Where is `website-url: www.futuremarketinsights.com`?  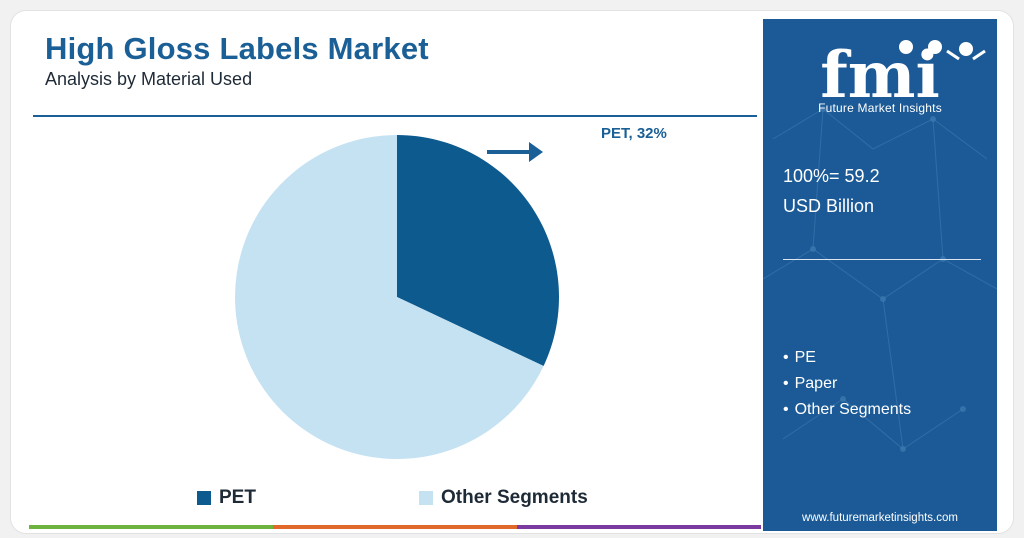 website-url: www.futuremarketinsights.com is located at coordinates (880, 518).